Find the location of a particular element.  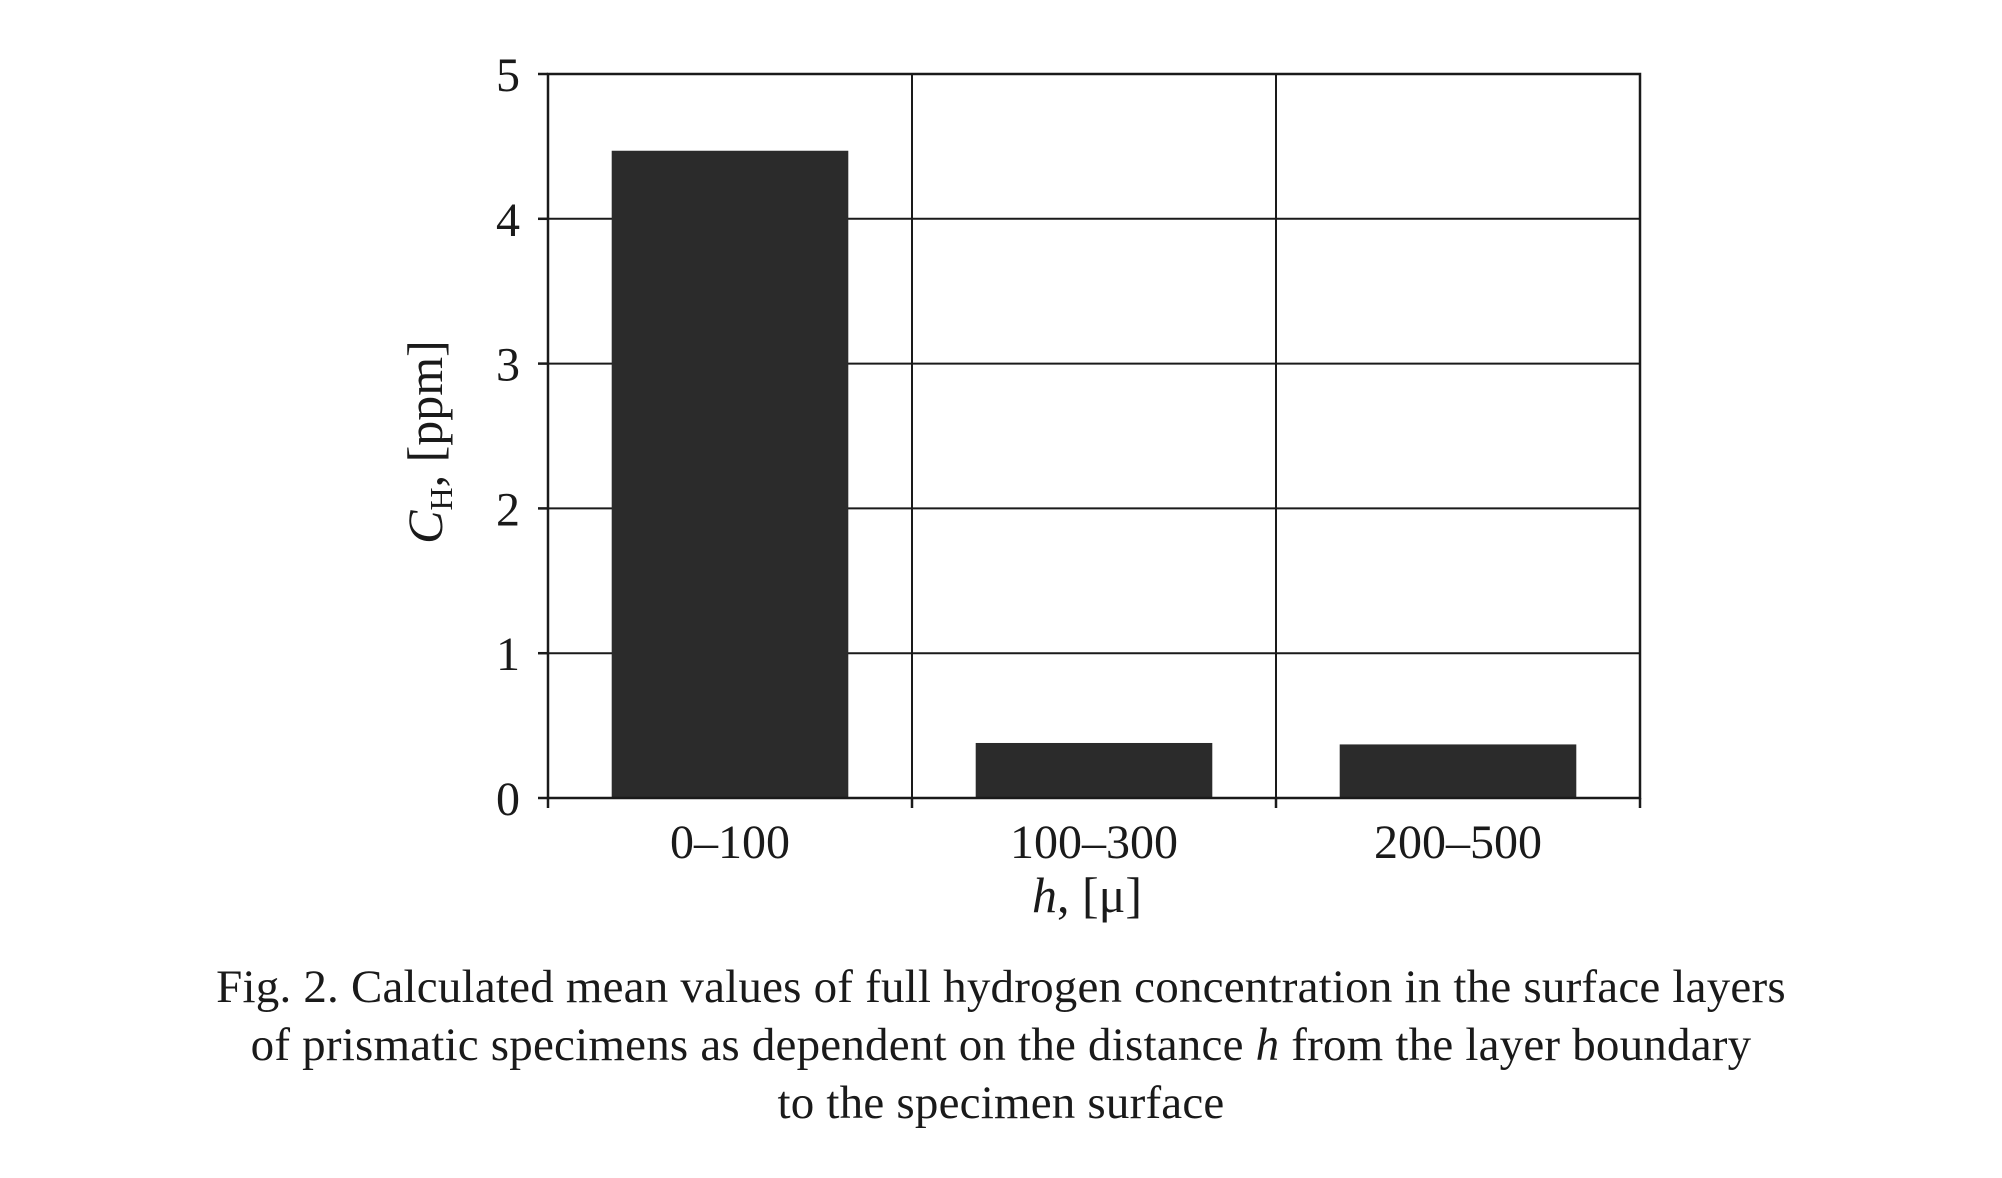

y-axis-label: CH, [ppm] is located at coordinates (428, 442).